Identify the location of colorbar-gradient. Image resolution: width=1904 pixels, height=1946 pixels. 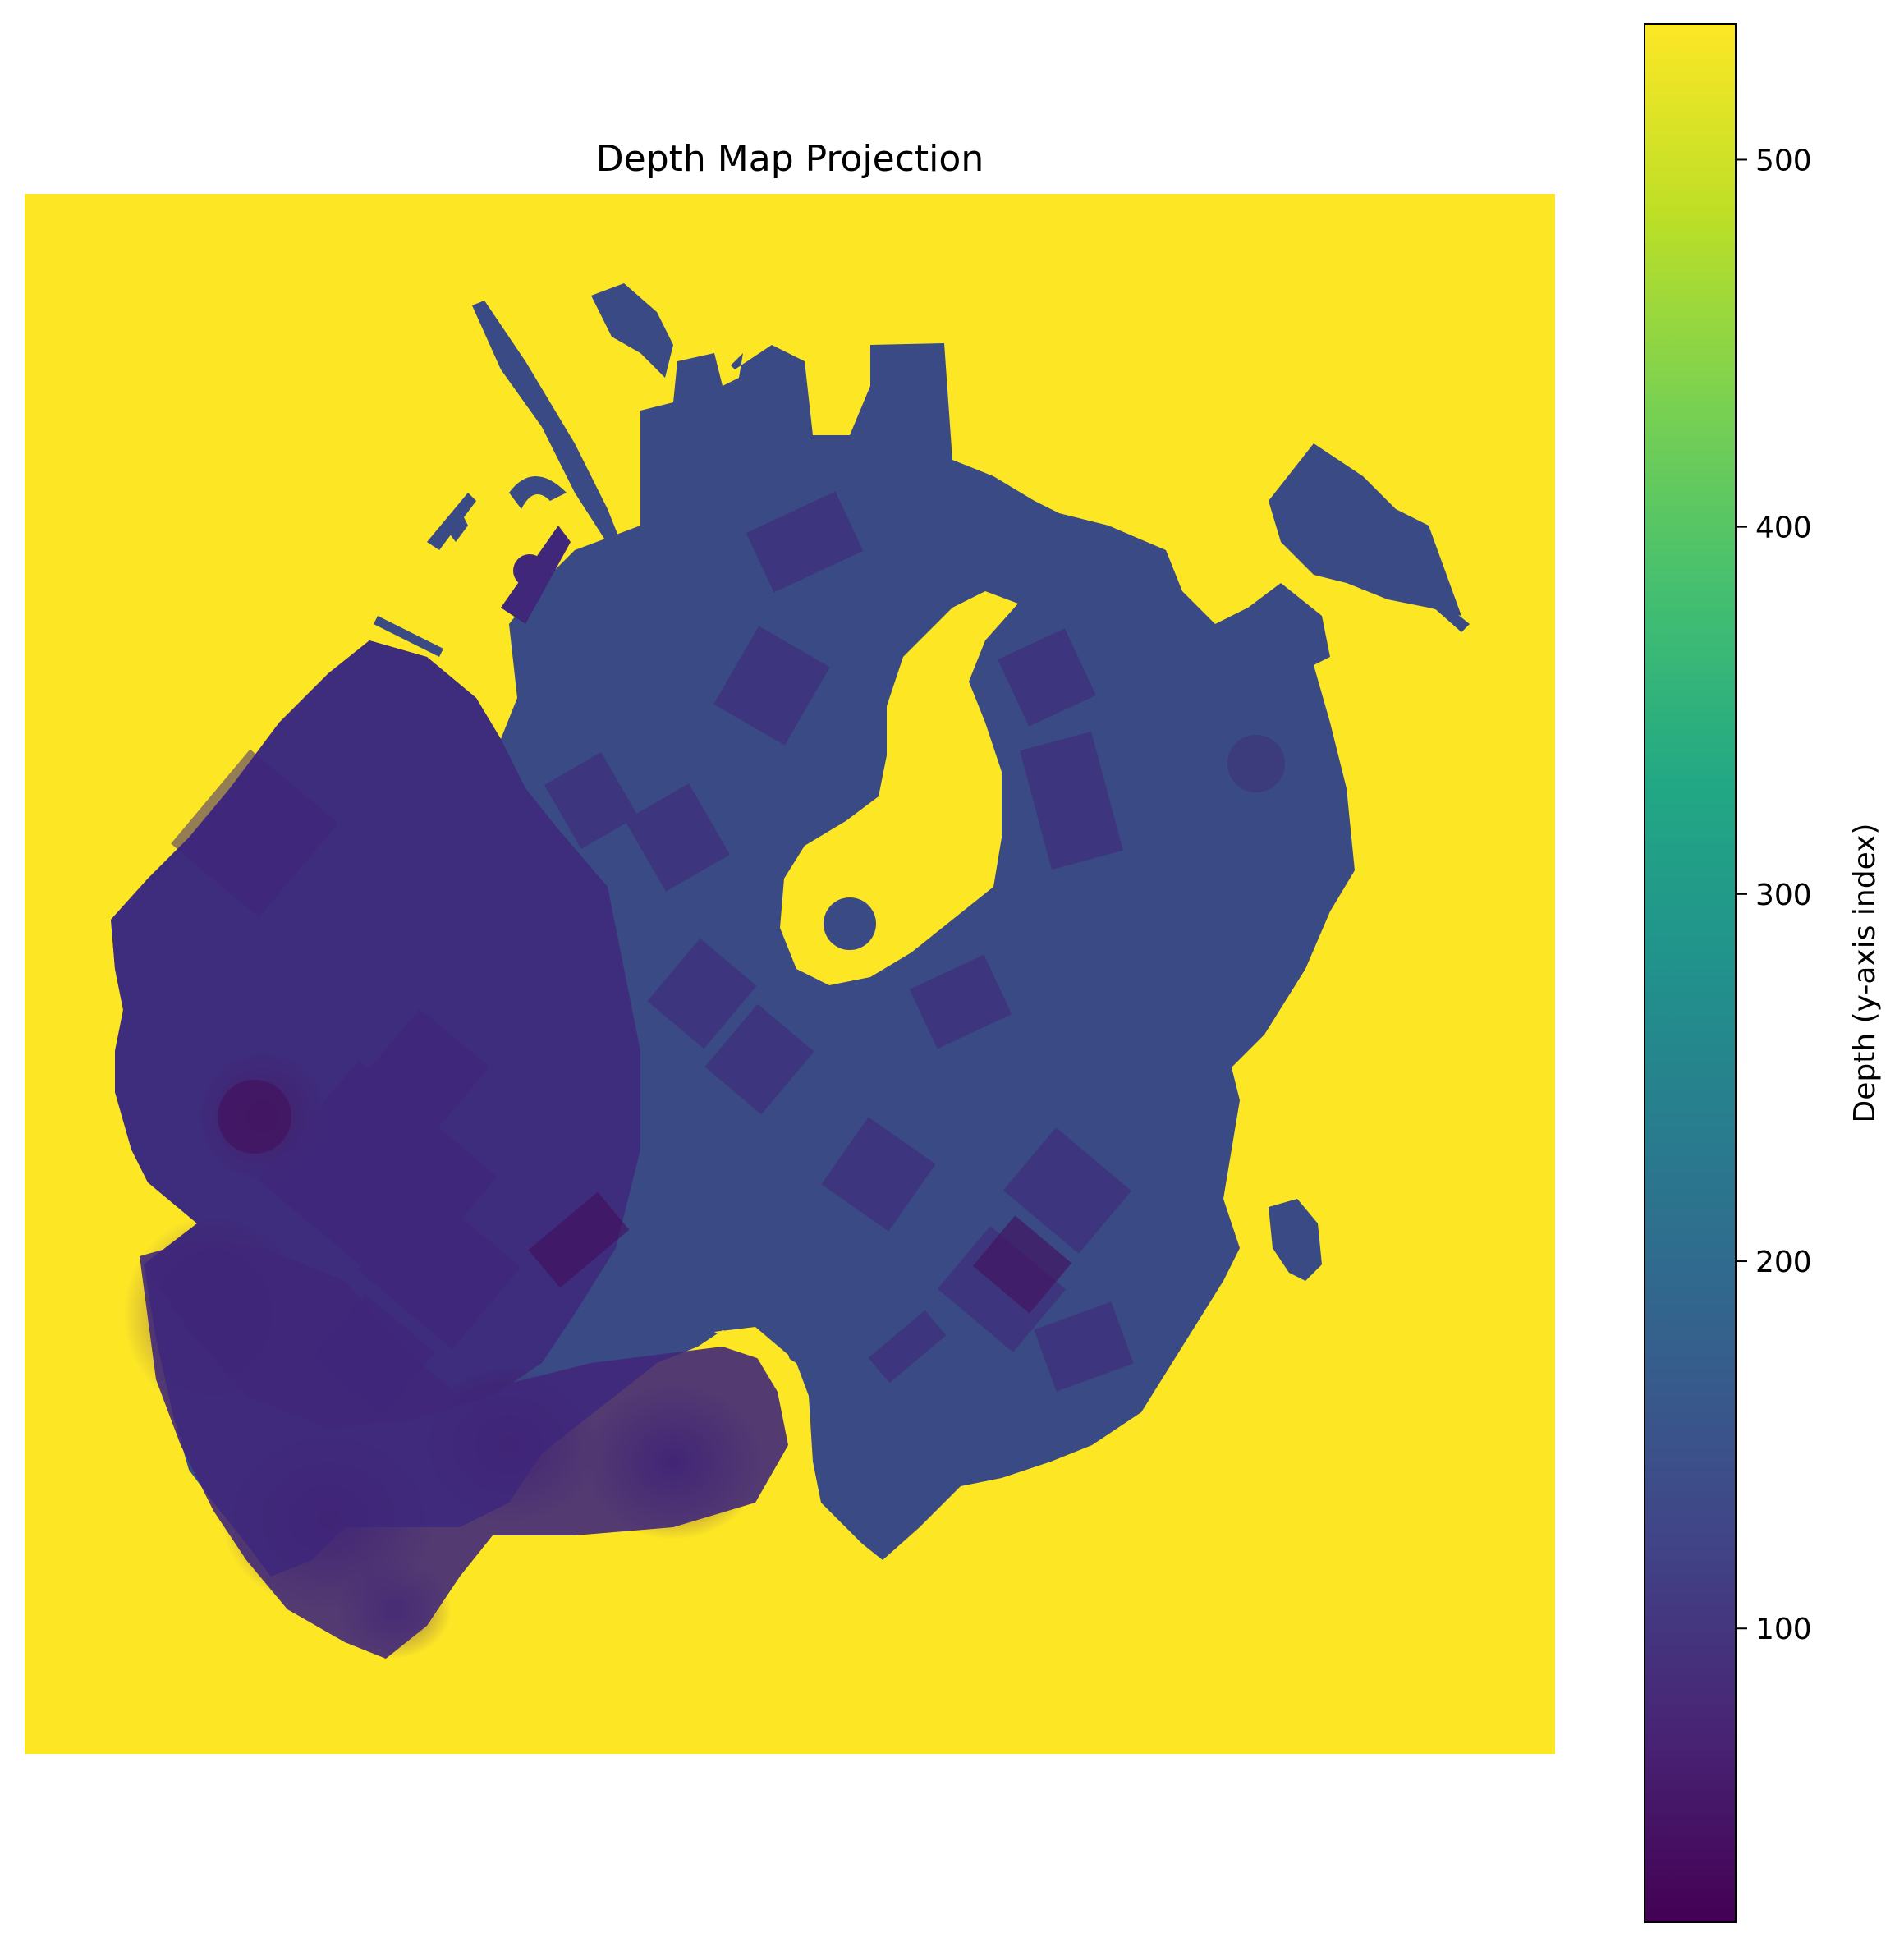
(1690, 973).